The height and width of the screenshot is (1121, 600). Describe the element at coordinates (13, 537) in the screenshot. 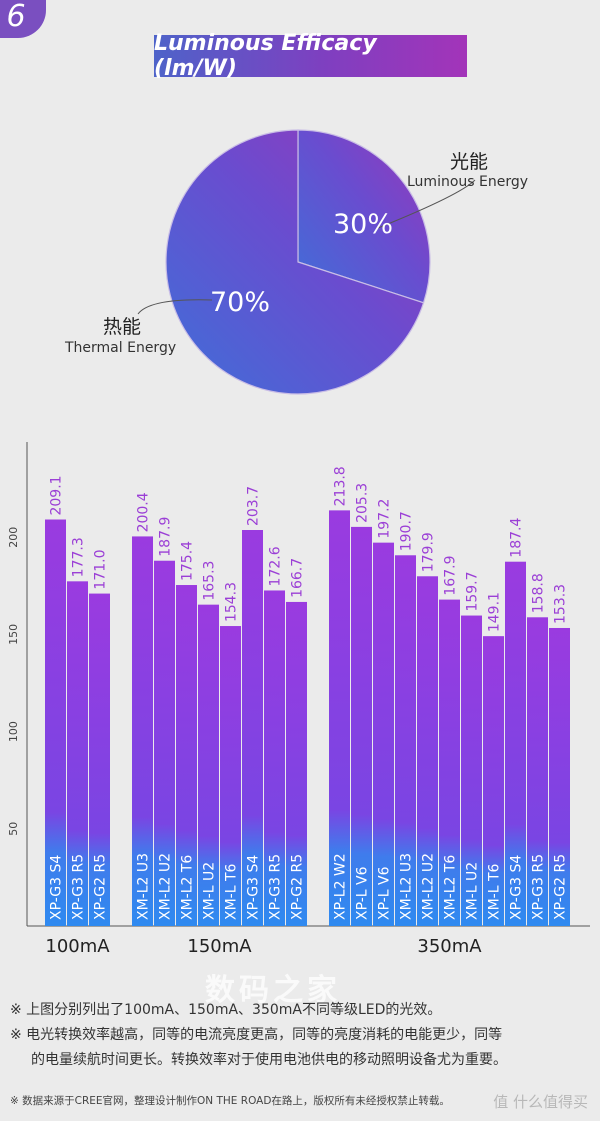

I see `y-tick-label: 200` at that location.